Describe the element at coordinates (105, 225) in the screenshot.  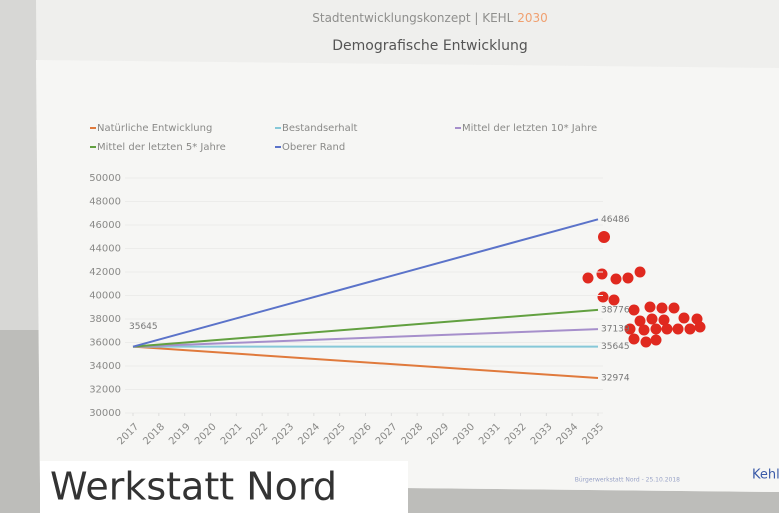
I see `y-tick-label: 46000` at that location.